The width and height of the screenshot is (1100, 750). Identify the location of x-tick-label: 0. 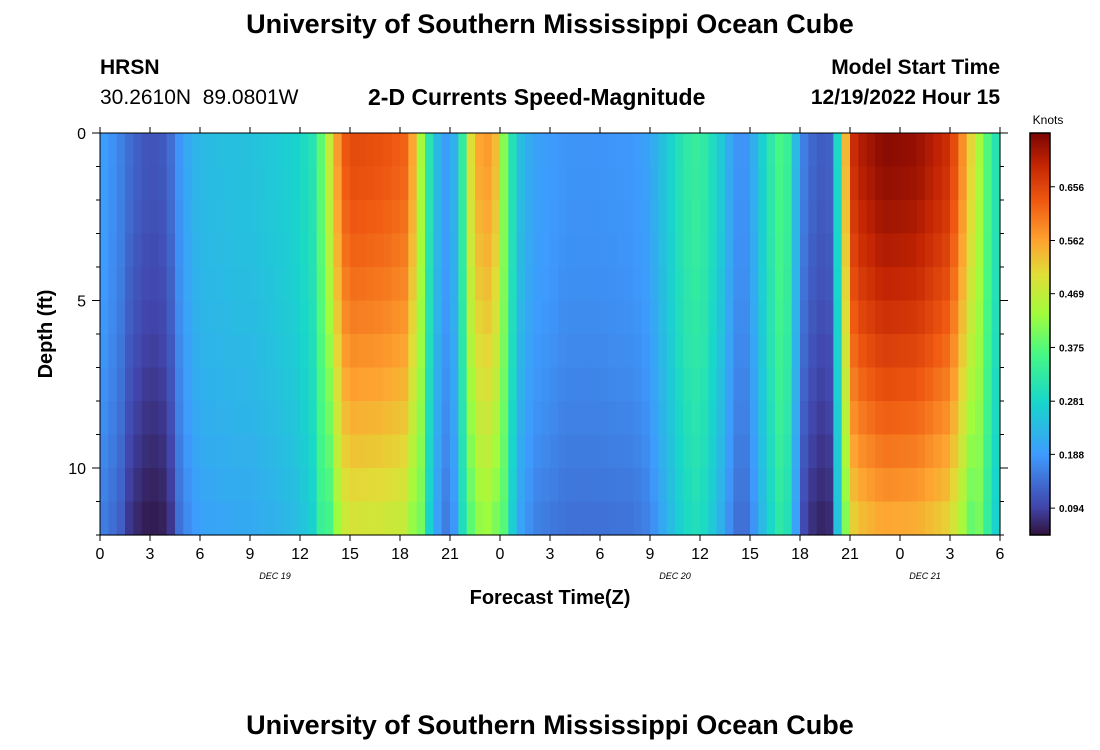
(900, 554).